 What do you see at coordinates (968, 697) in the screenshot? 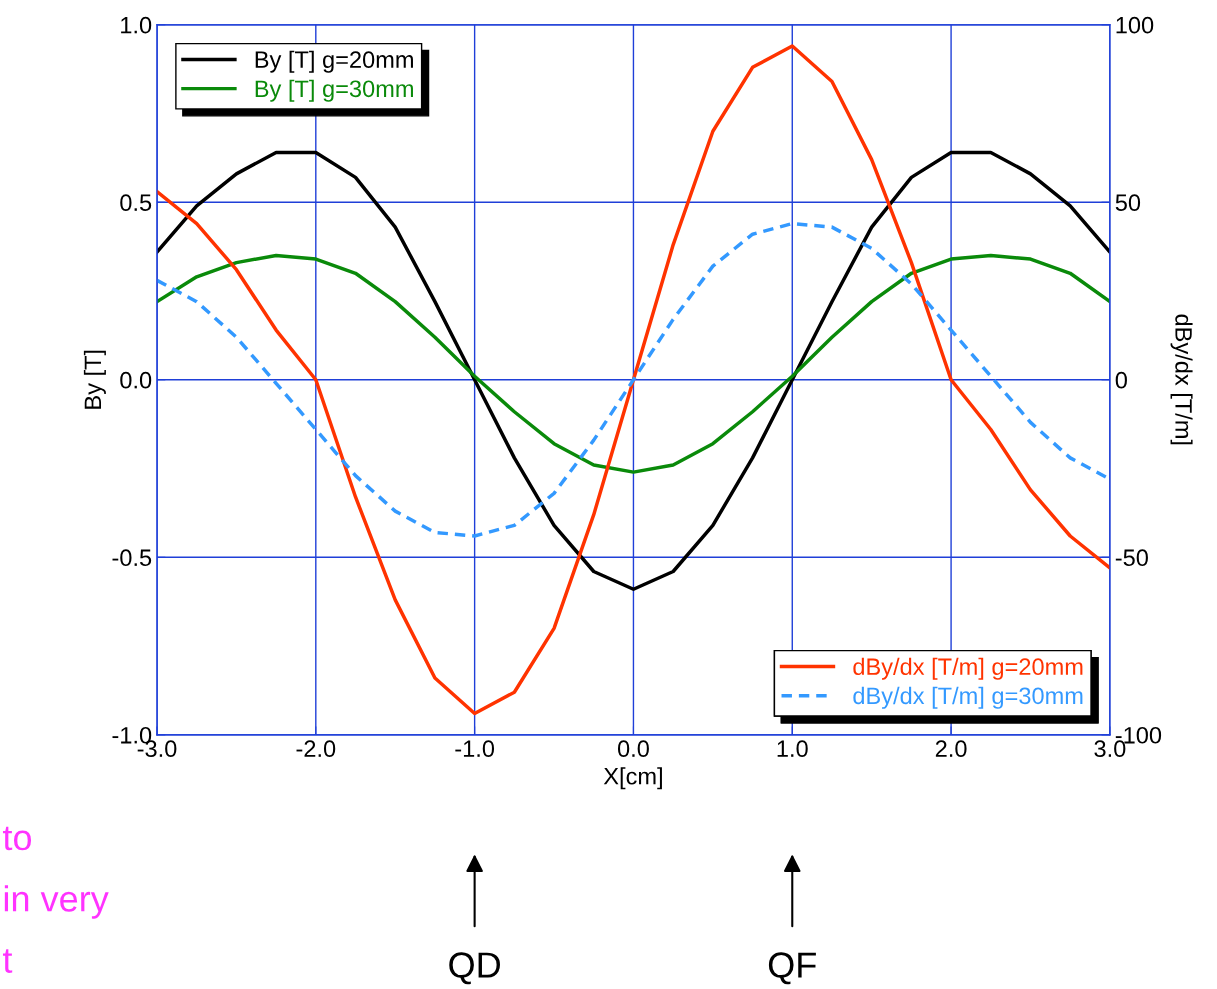
I see `legend-label: dBy/dx [T/m] g=30mm` at bounding box center [968, 697].